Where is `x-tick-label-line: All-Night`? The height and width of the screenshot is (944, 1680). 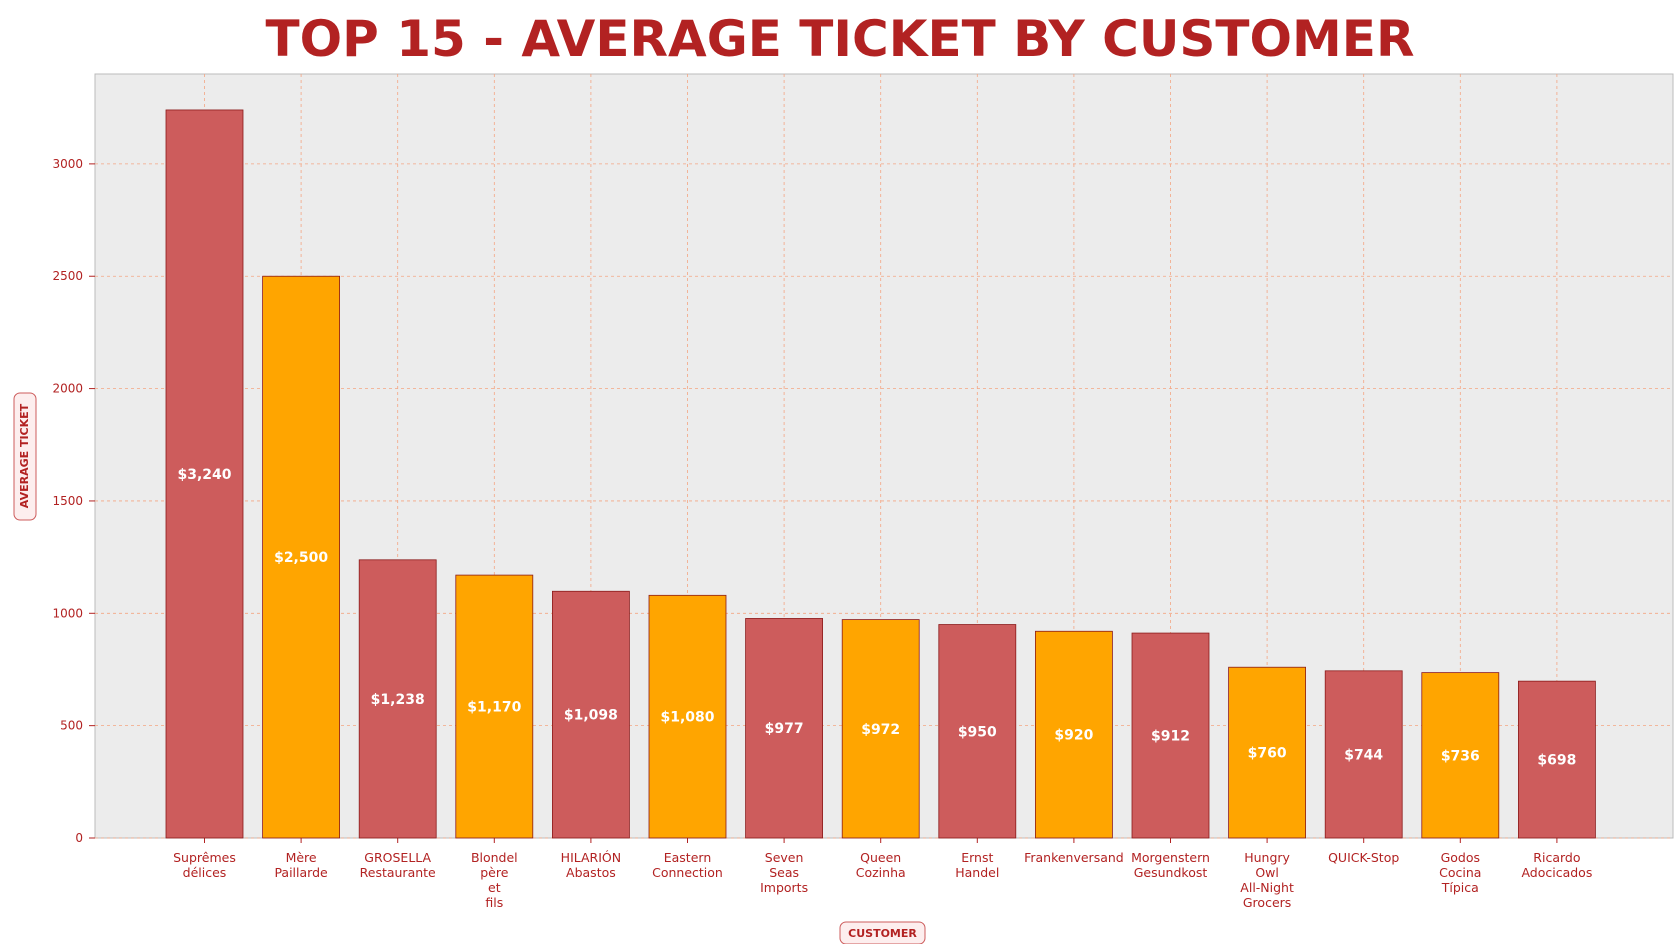
x-tick-label-line: All-Night is located at coordinates (1267, 887).